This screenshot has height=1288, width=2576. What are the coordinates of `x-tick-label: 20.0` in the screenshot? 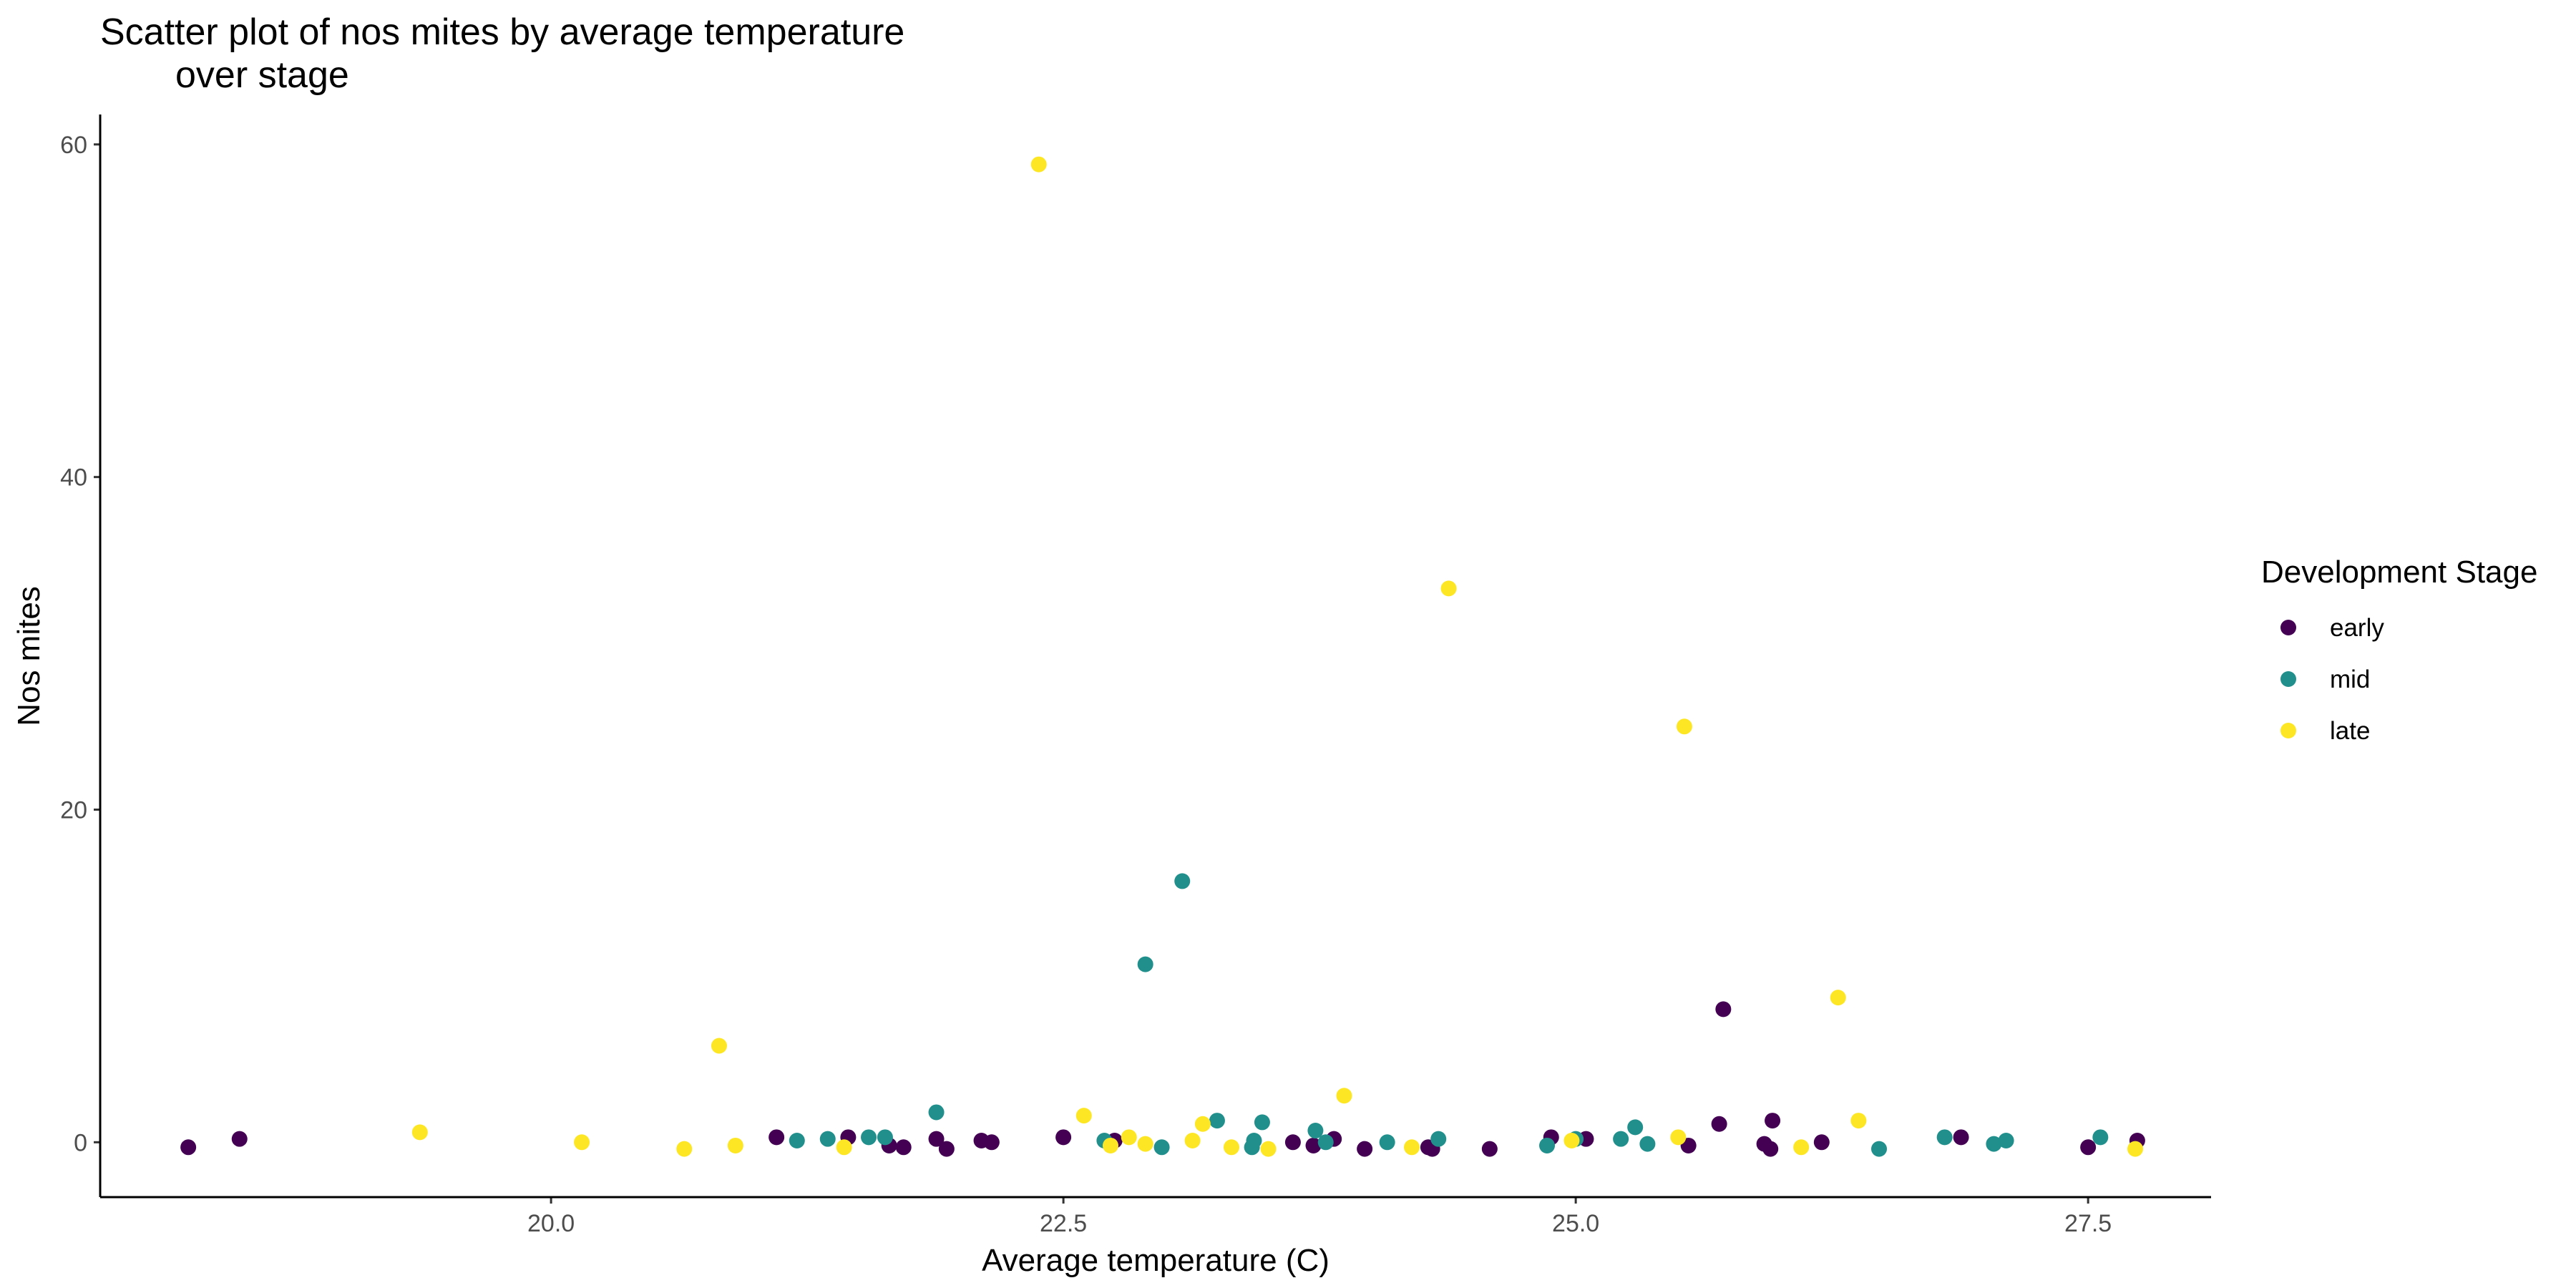 It's located at (551, 1223).